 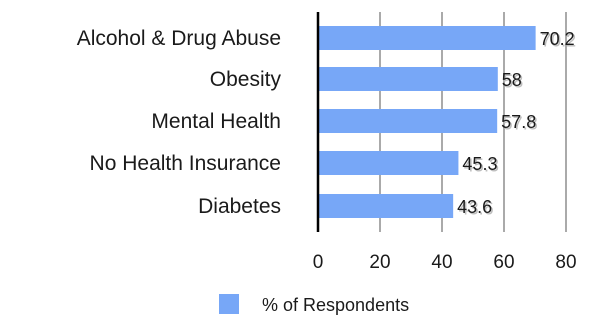 What do you see at coordinates (239, 206) in the screenshot?
I see `category-label: Diabetes` at bounding box center [239, 206].